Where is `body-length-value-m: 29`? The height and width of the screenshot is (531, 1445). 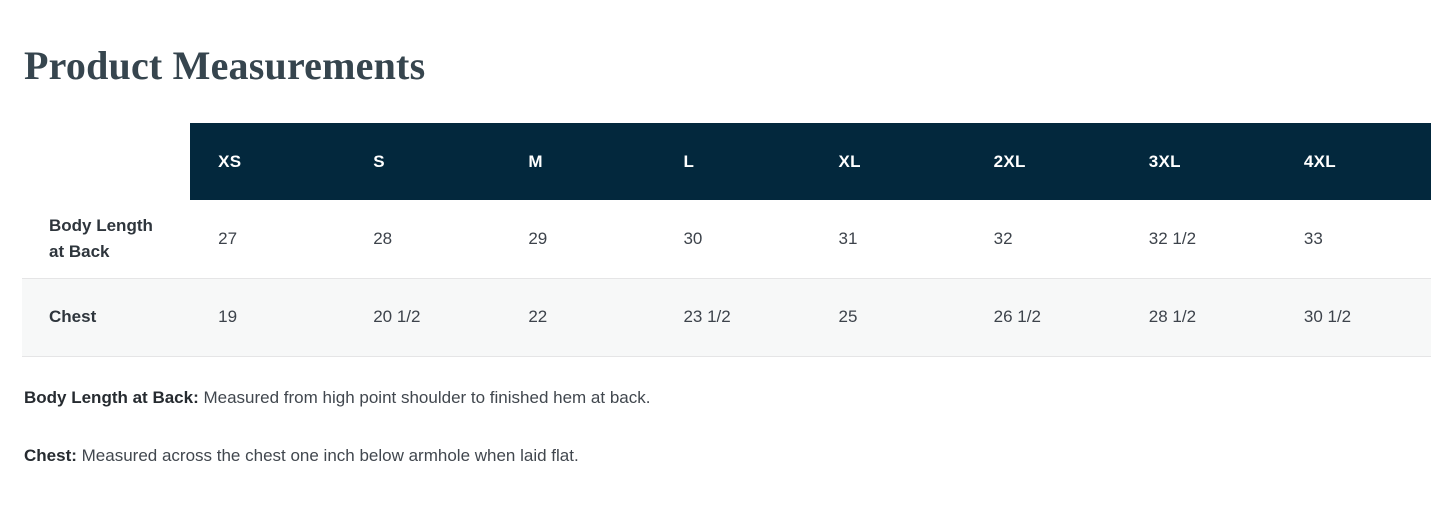 body-length-value-m: 29 is located at coordinates (578, 239).